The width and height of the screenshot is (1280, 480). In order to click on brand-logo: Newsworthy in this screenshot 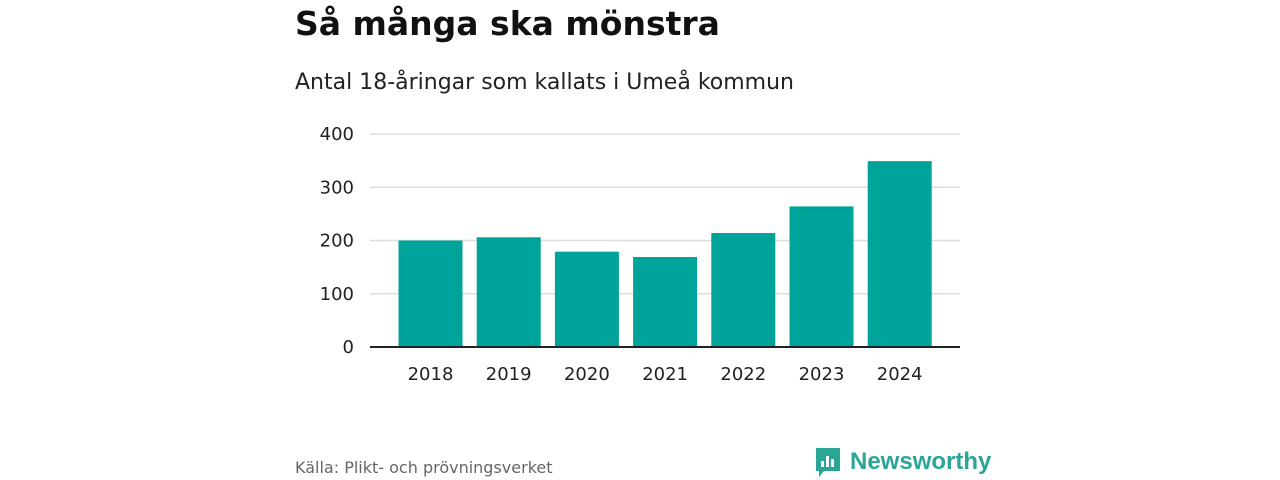, I will do `click(902, 462)`.